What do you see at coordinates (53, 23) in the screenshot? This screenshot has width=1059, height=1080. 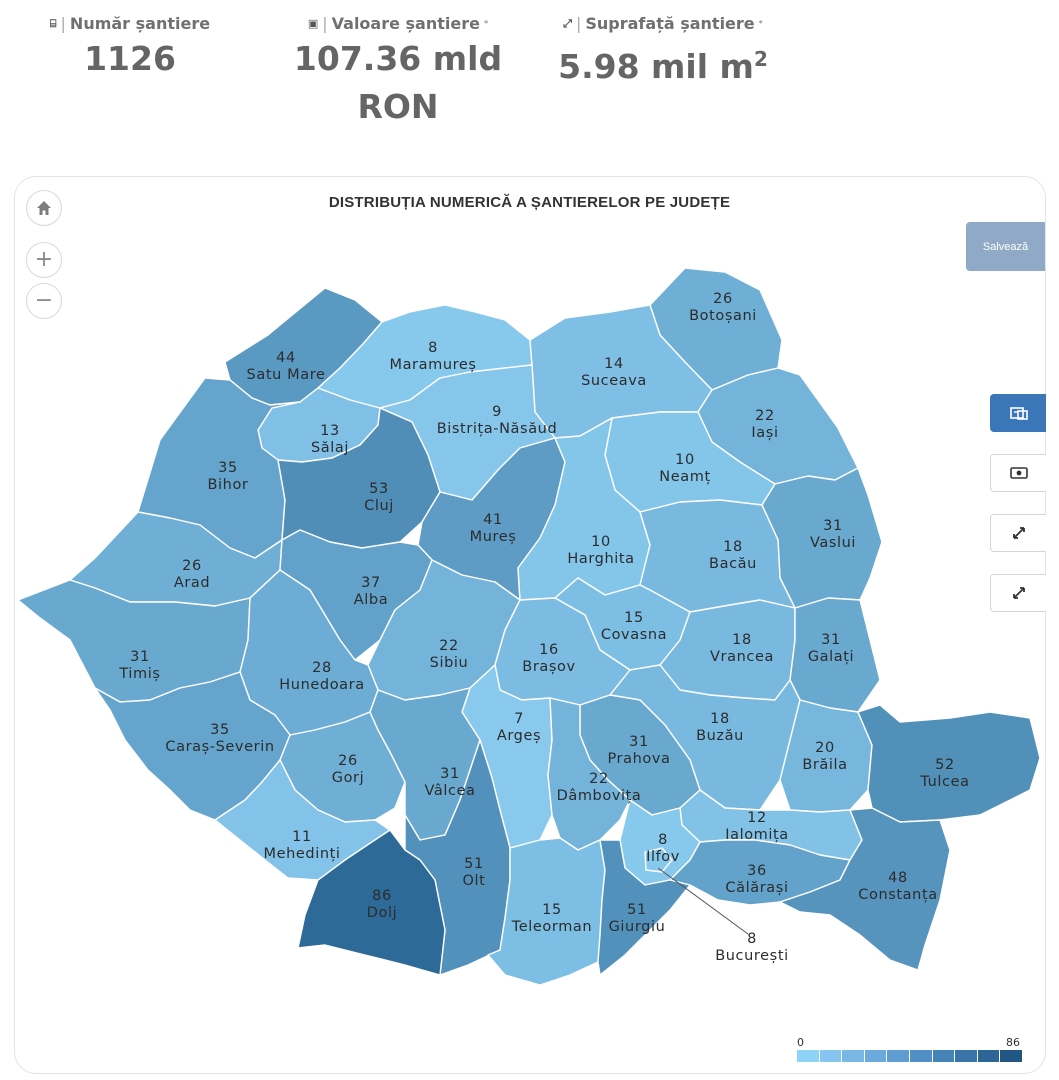 I see `building-icon: ⌸` at bounding box center [53, 23].